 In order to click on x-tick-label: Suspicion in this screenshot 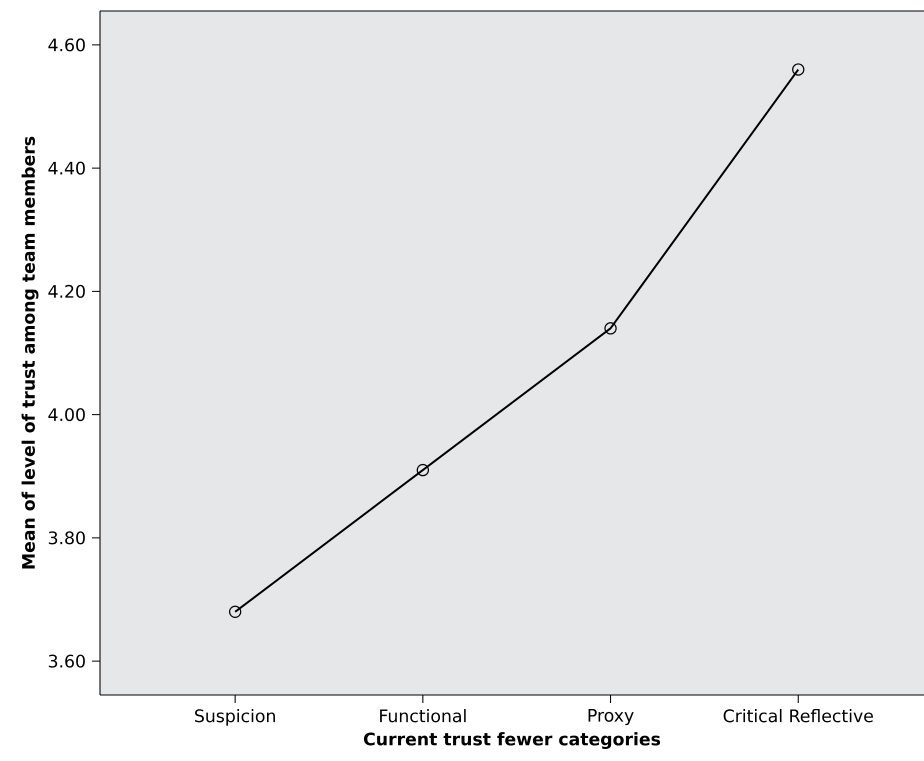, I will do `click(235, 717)`.